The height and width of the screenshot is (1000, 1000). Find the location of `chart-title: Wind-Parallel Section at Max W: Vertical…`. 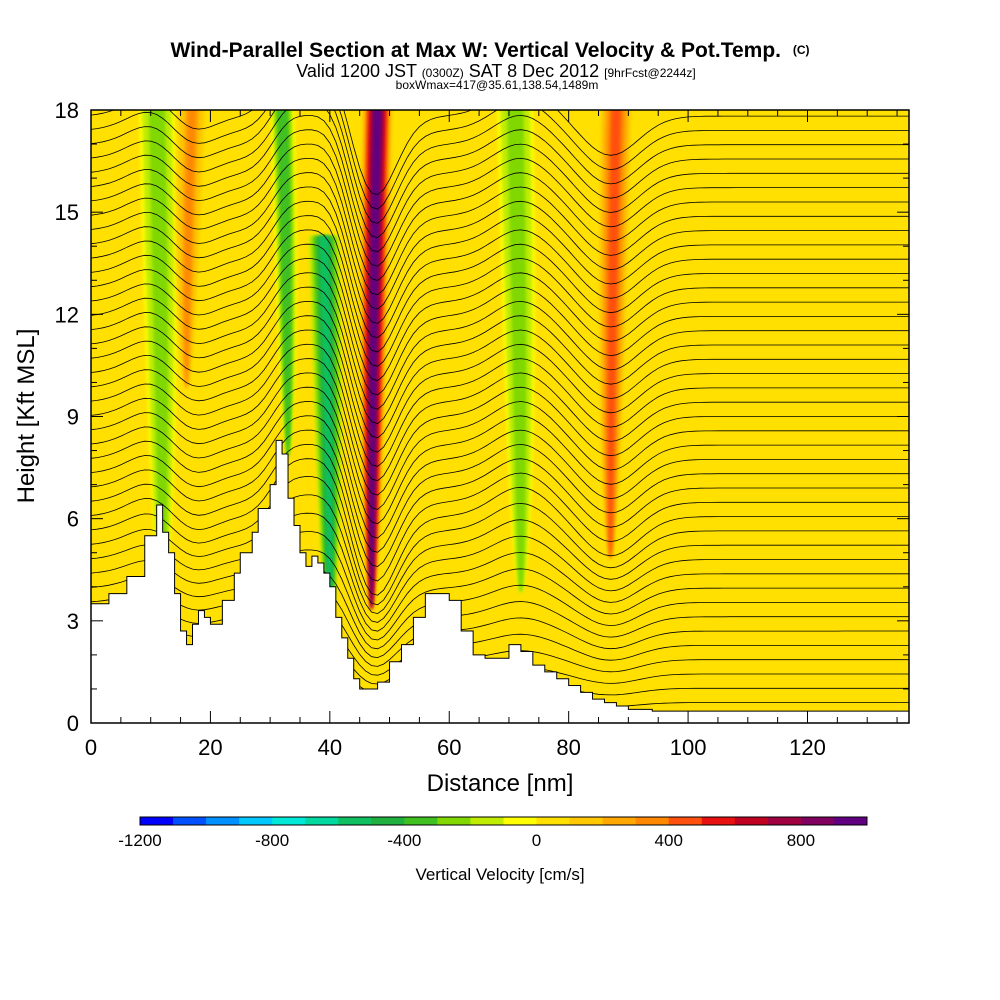

chart-title: Wind-Parallel Section at Max W: Vertical… is located at coordinates (489, 50).